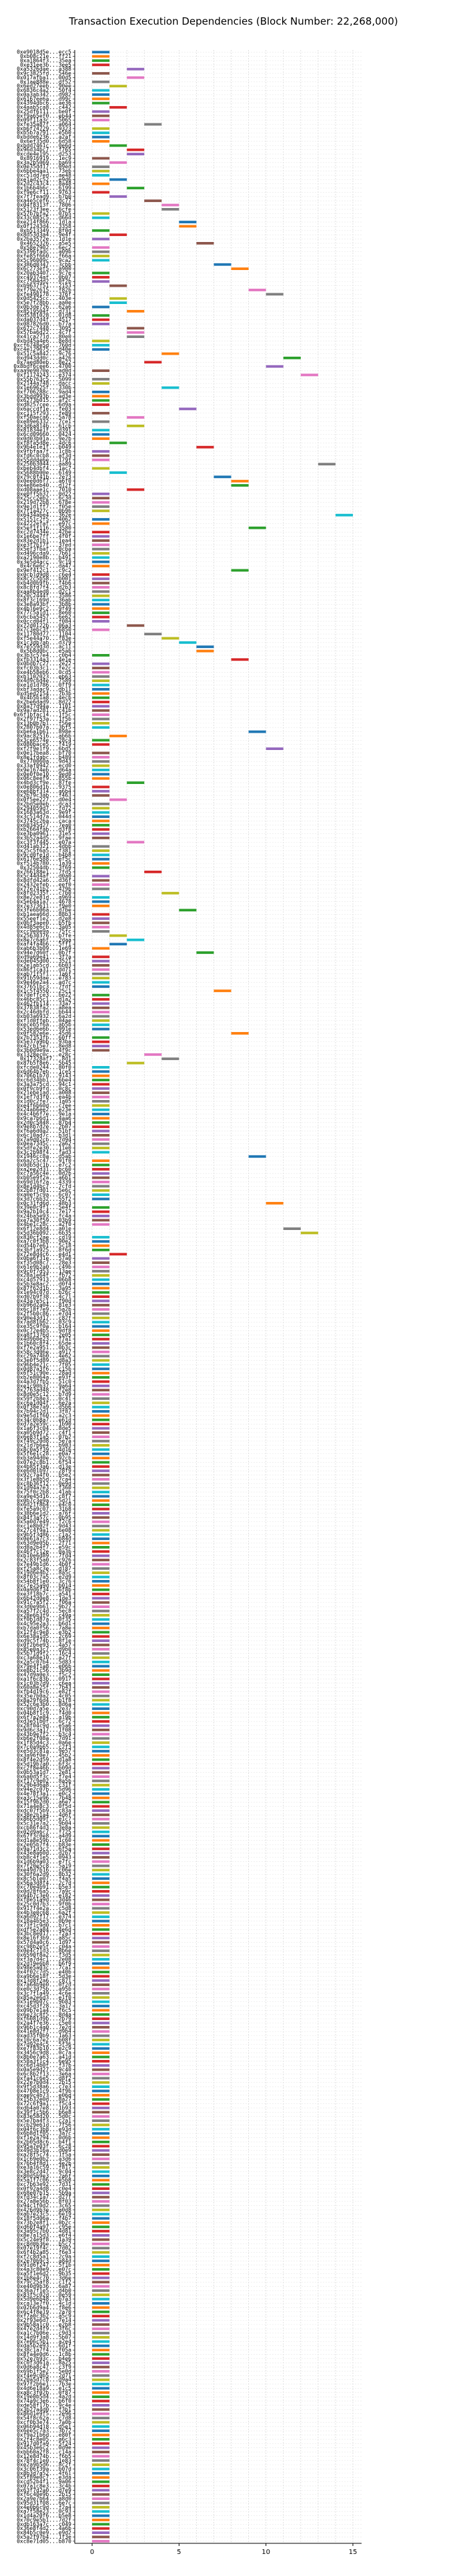  I want to click on y-tick-label: 0x2d19e6b8...b6f9, so click(44, 1964).